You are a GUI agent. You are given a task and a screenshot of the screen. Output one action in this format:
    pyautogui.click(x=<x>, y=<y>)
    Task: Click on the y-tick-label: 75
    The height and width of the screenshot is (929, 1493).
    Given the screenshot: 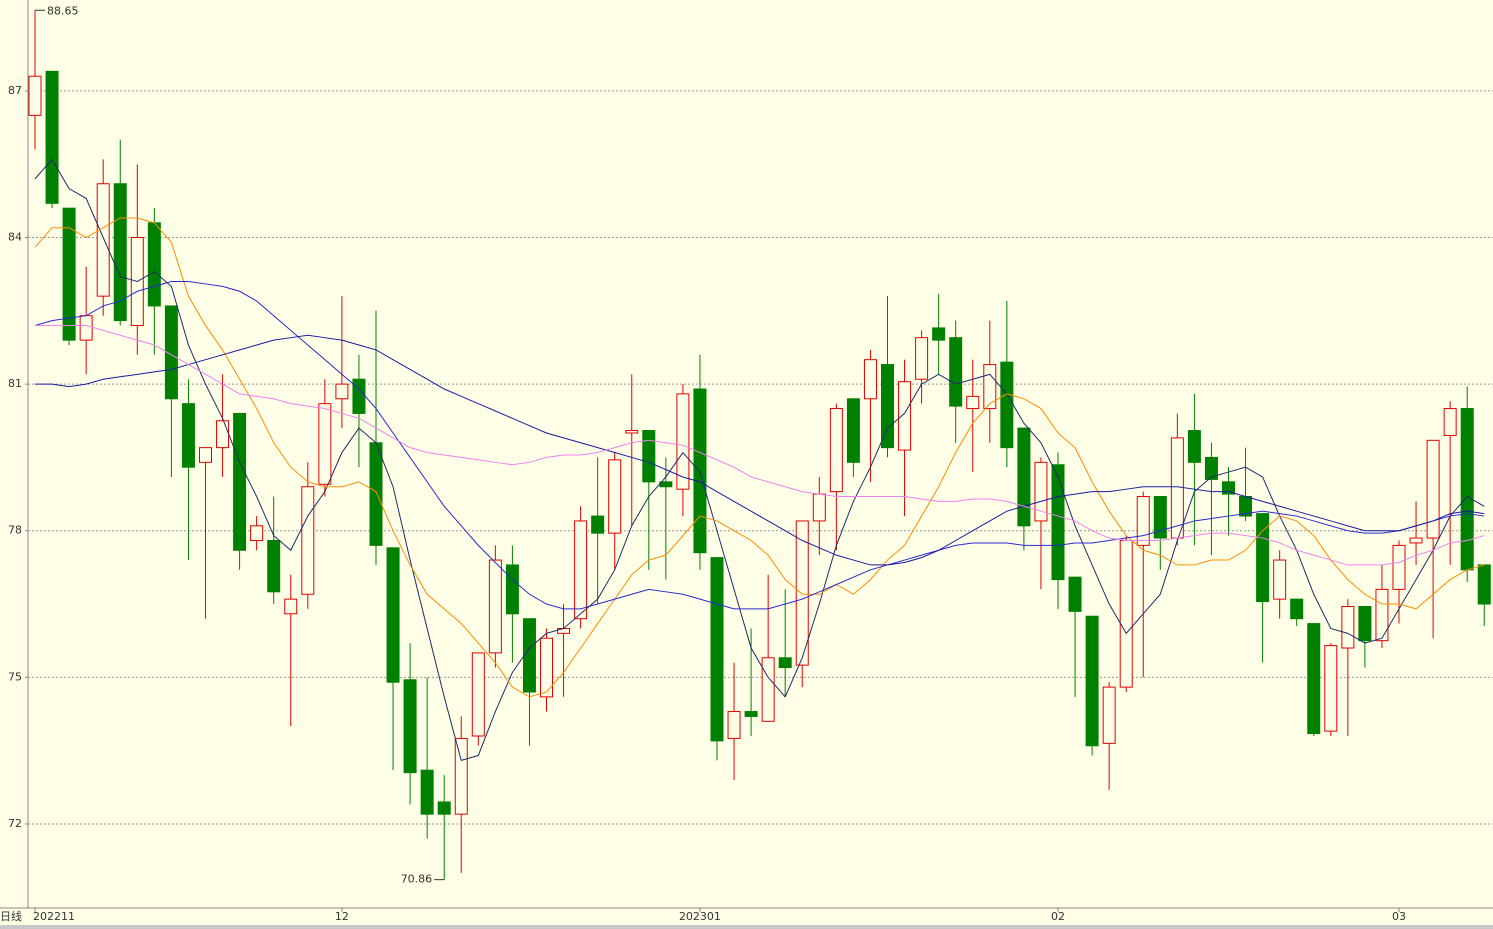 What is the action you would take?
    pyautogui.click(x=15, y=676)
    